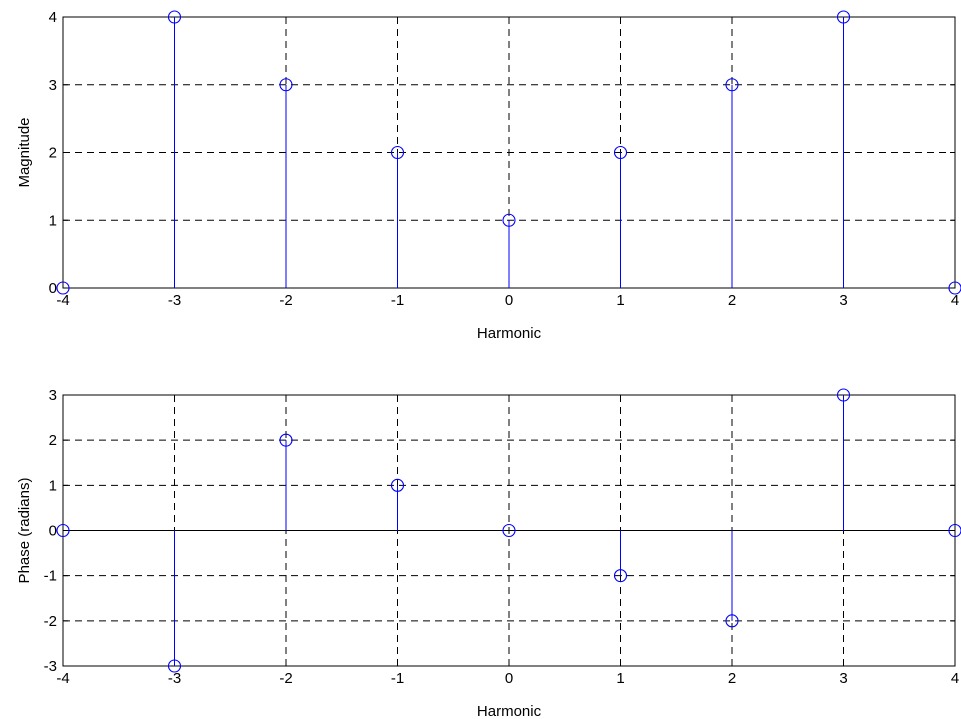 This screenshot has width=961, height=719. Describe the element at coordinates (53, 395) in the screenshot. I see `phase-y-tick-label: 3` at that location.